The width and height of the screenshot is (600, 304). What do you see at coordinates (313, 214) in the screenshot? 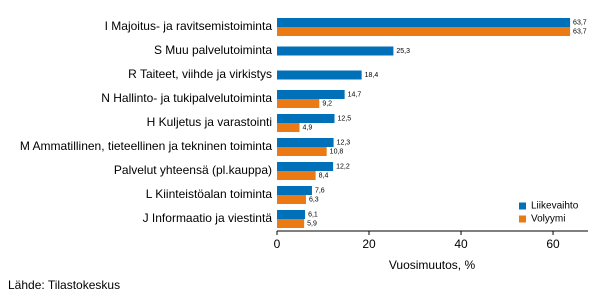
I see `value-label: 6,1` at bounding box center [313, 214].